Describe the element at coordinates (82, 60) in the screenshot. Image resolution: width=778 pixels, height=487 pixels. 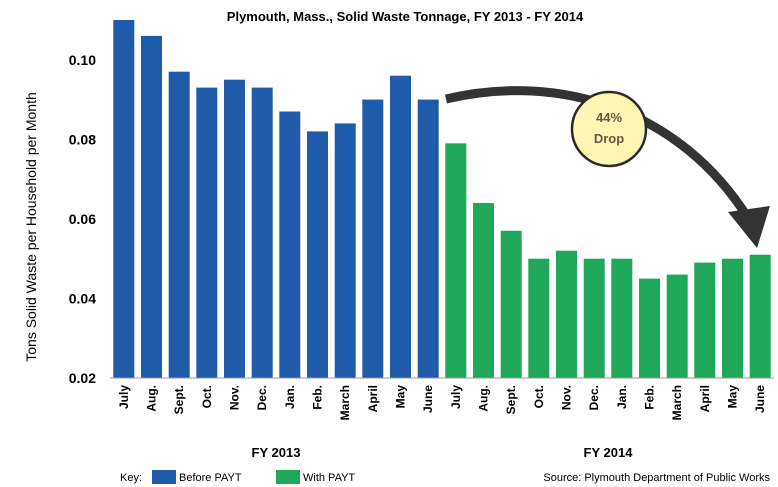
I see `y-tick-label: 0.10` at that location.